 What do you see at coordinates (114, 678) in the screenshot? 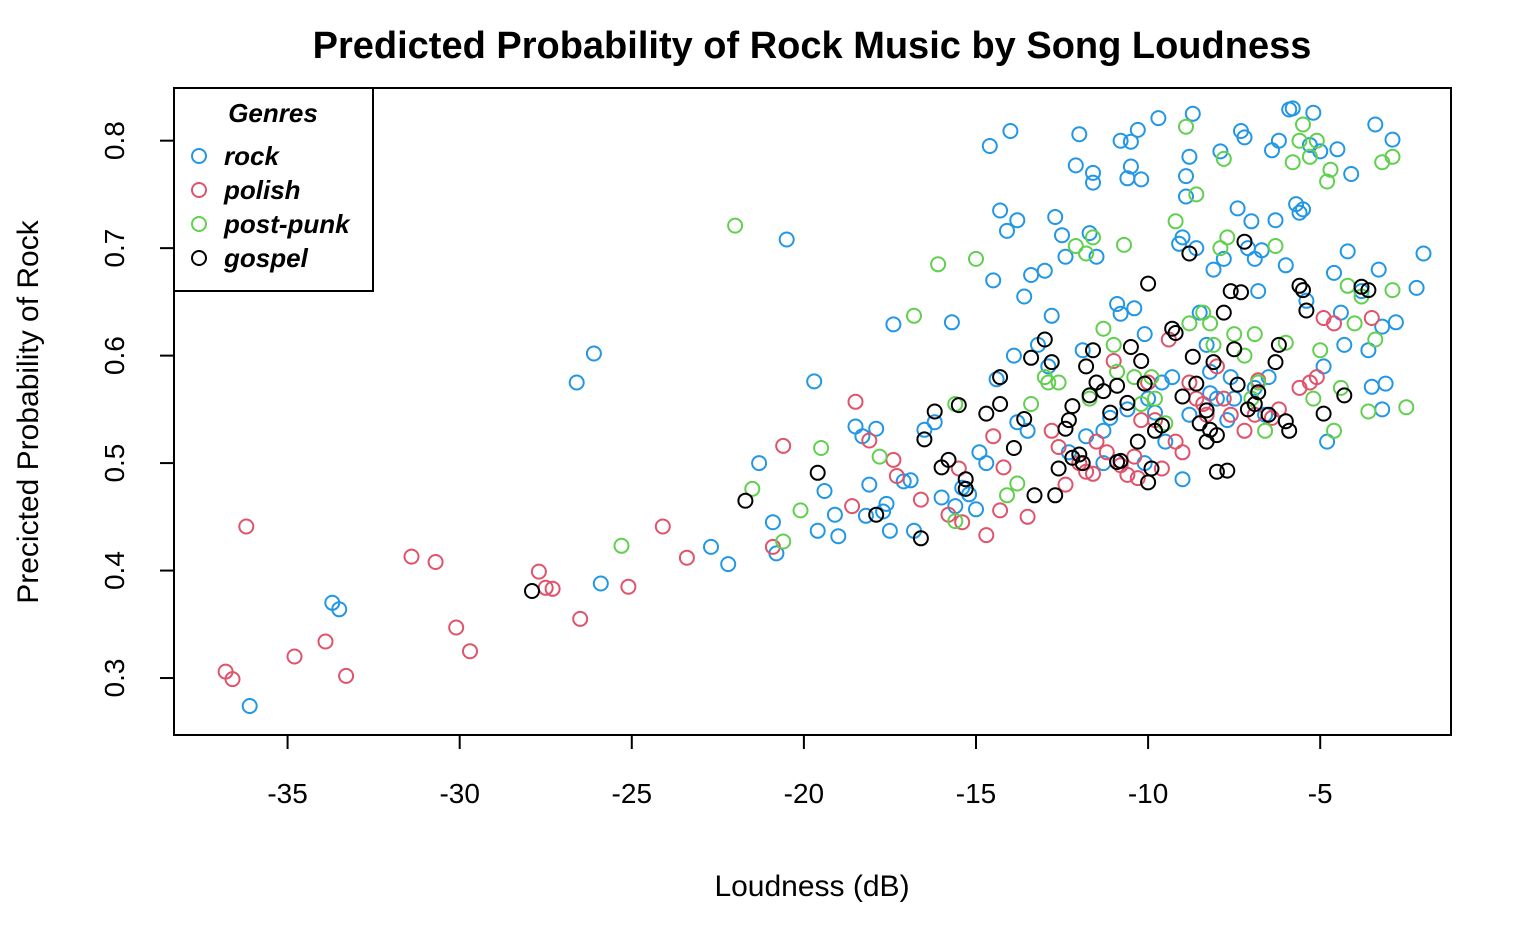
I see `y-tick-label: 0.3` at bounding box center [114, 678].